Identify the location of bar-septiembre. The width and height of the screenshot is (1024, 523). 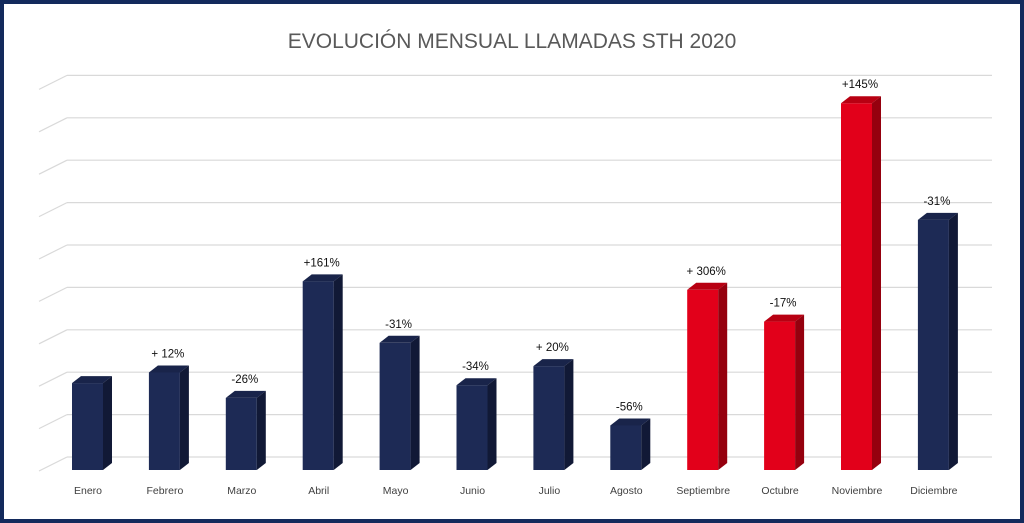
(707, 376).